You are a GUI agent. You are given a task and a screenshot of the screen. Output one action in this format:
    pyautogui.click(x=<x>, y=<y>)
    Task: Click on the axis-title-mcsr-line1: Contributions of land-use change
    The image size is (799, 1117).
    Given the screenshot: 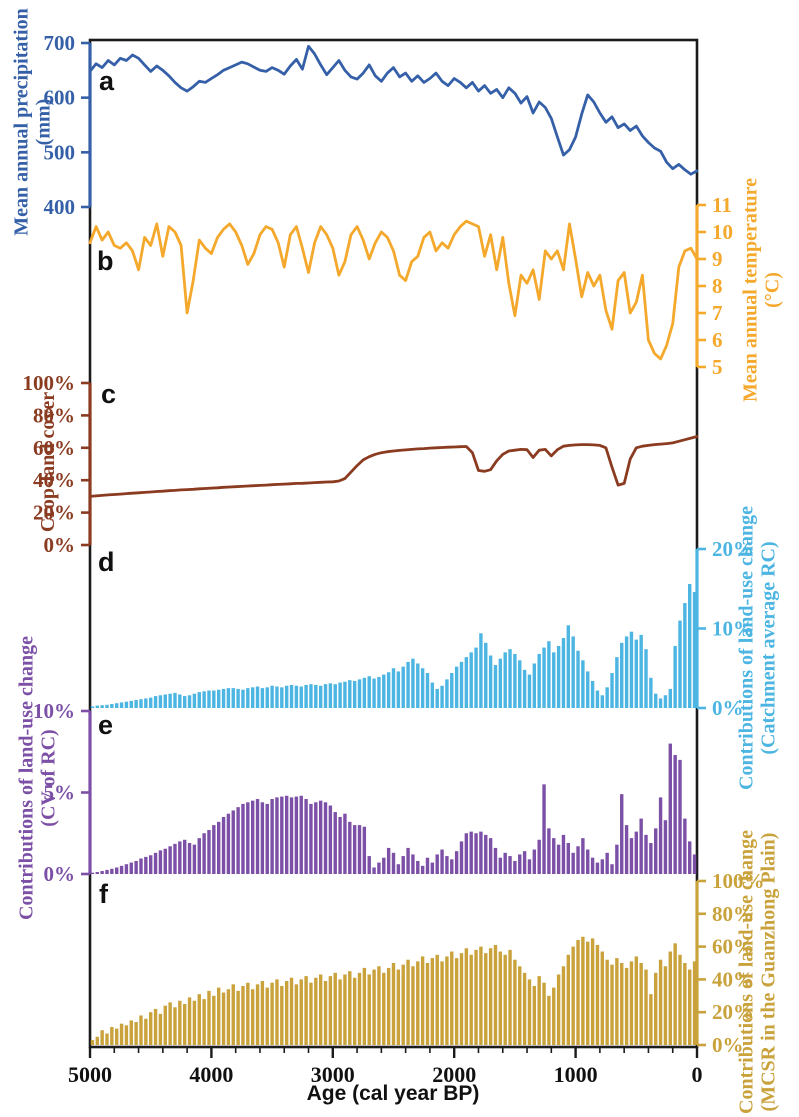 What is the action you would take?
    pyautogui.click(x=746, y=972)
    